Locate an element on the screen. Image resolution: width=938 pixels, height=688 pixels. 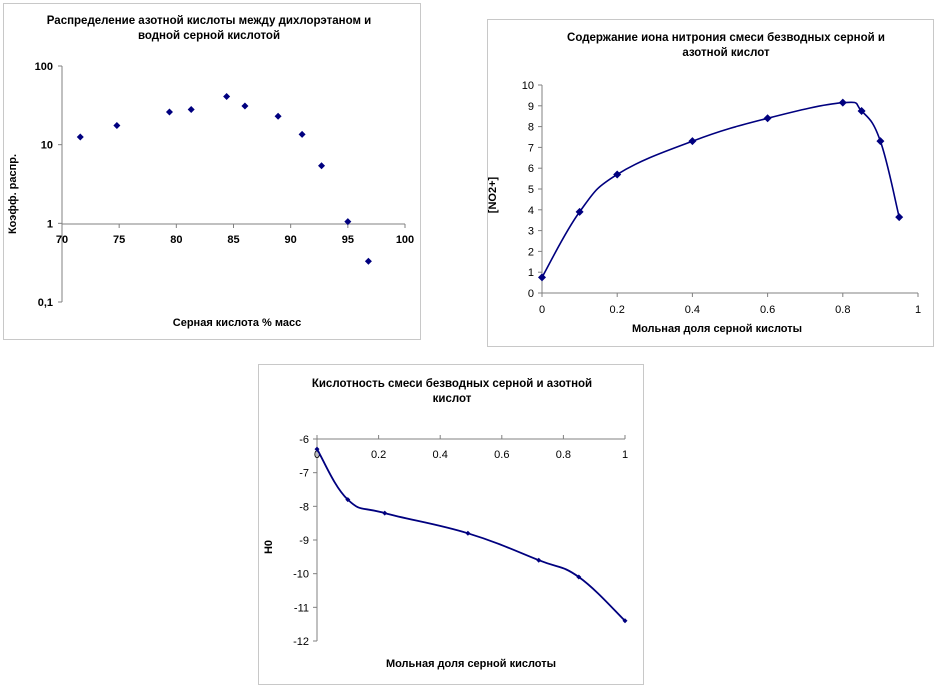
y-tick-label: 5 is located at coordinates (531, 190).